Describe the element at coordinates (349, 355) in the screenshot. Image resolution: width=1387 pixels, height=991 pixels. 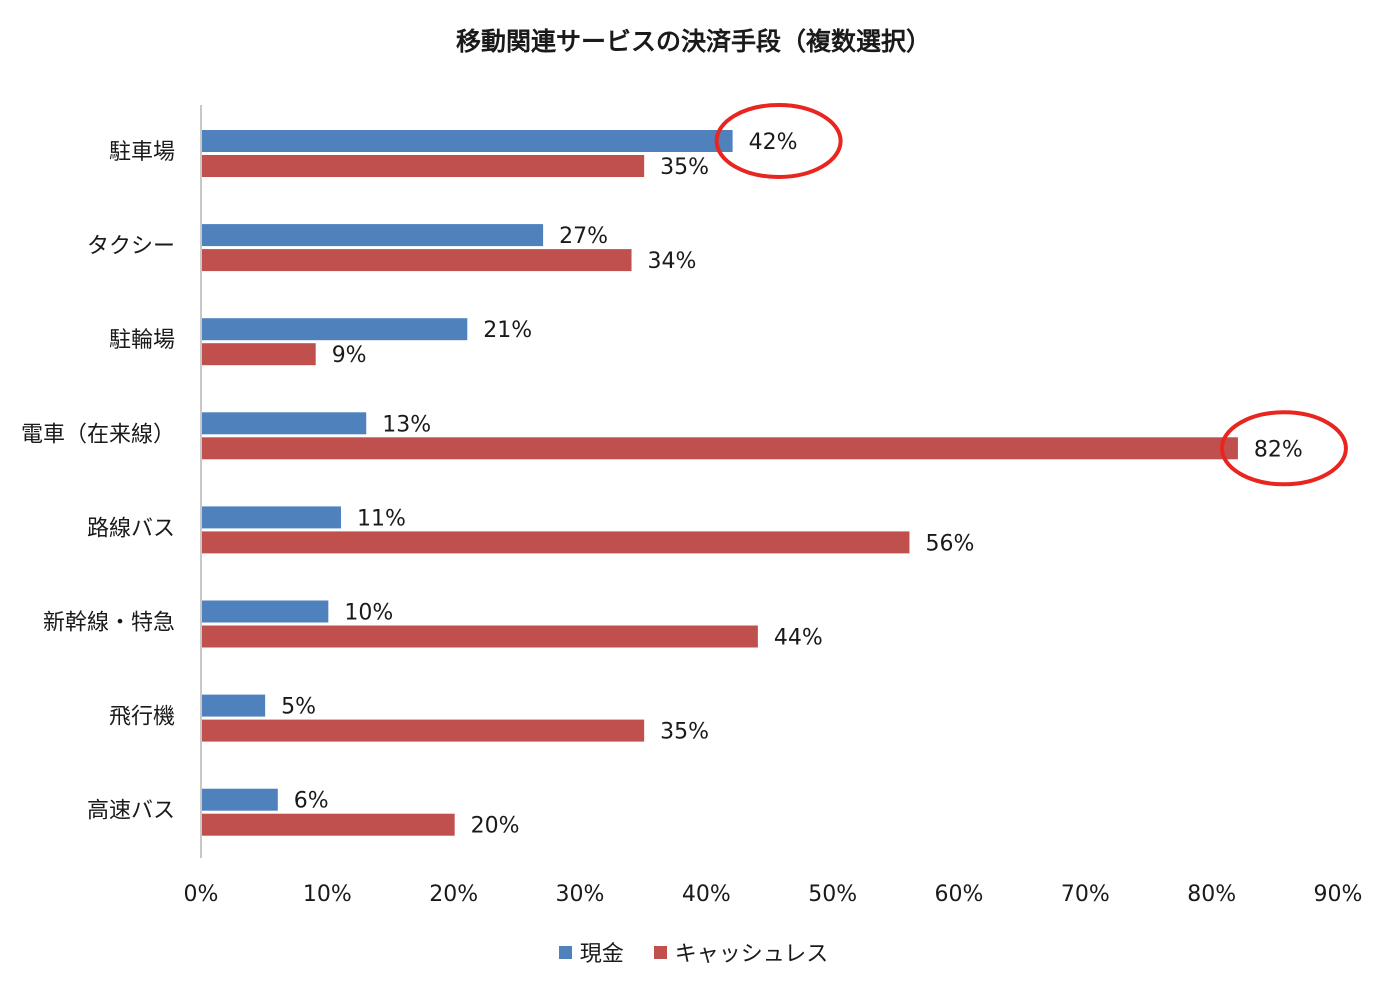
I see `data-label: 9%` at that location.